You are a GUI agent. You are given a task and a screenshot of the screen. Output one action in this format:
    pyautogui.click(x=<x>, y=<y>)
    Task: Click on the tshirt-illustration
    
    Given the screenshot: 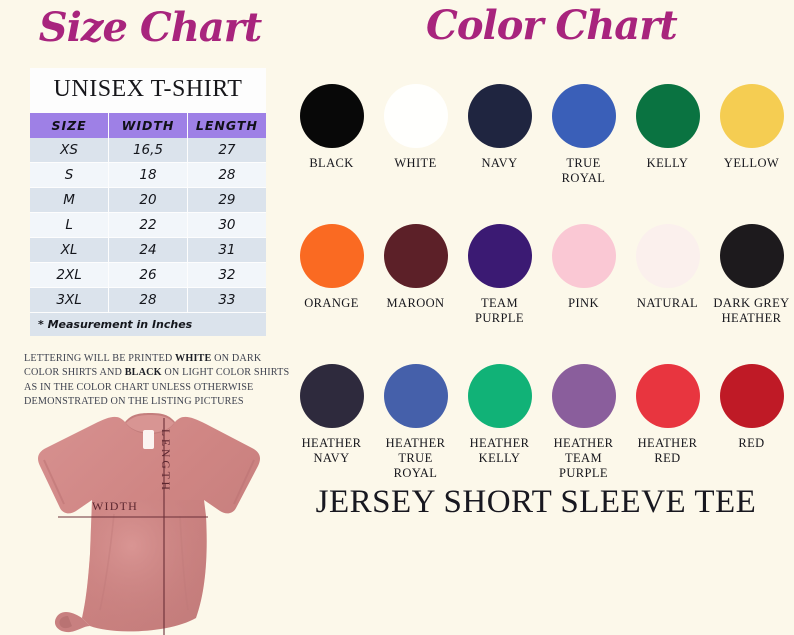 What is the action you would take?
    pyautogui.click(x=149, y=524)
    